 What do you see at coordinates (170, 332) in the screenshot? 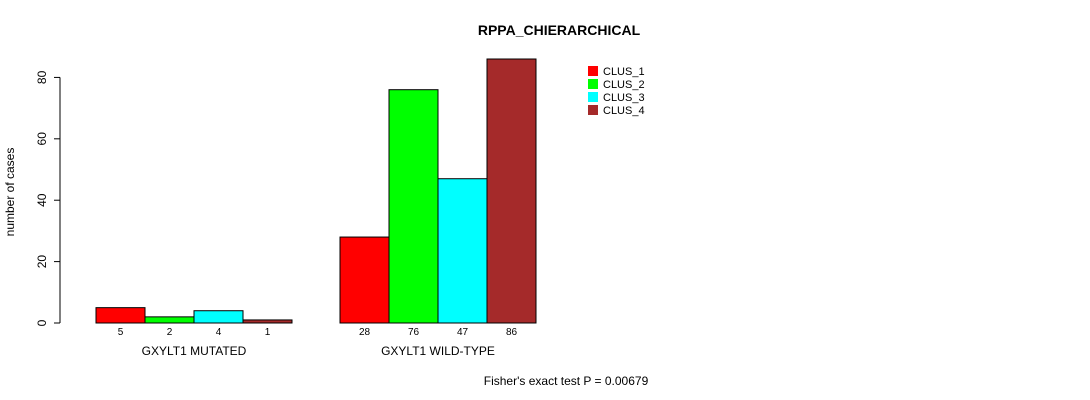
I see `bar-count-label: 2` at bounding box center [170, 332].